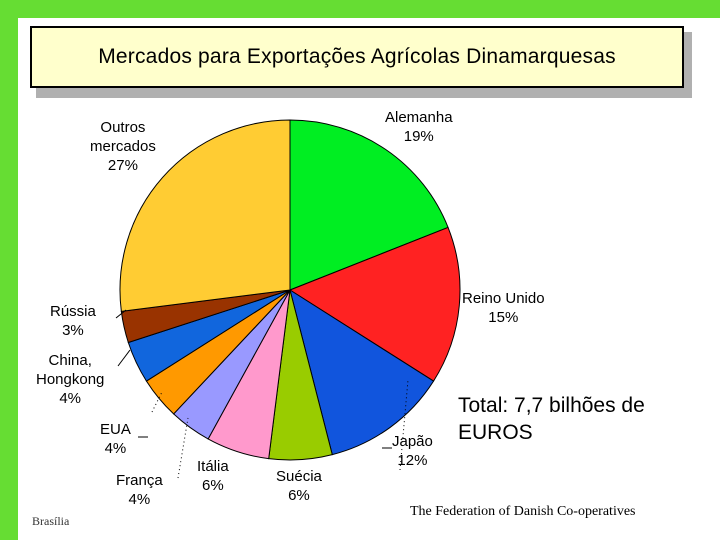 The width and height of the screenshot is (720, 540). Describe the element at coordinates (139, 499) in the screenshot. I see `label-franca-pct: 4%` at that location.